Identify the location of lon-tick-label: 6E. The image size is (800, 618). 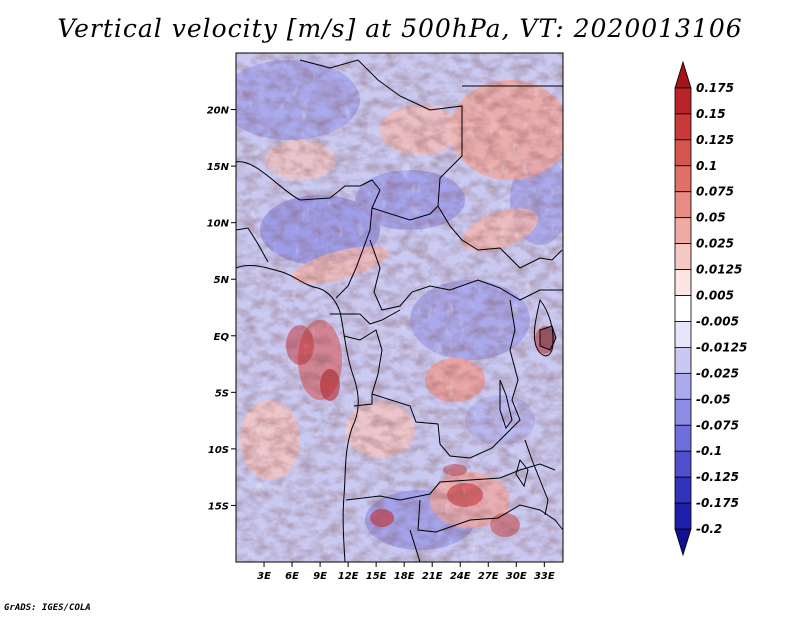
(292, 576).